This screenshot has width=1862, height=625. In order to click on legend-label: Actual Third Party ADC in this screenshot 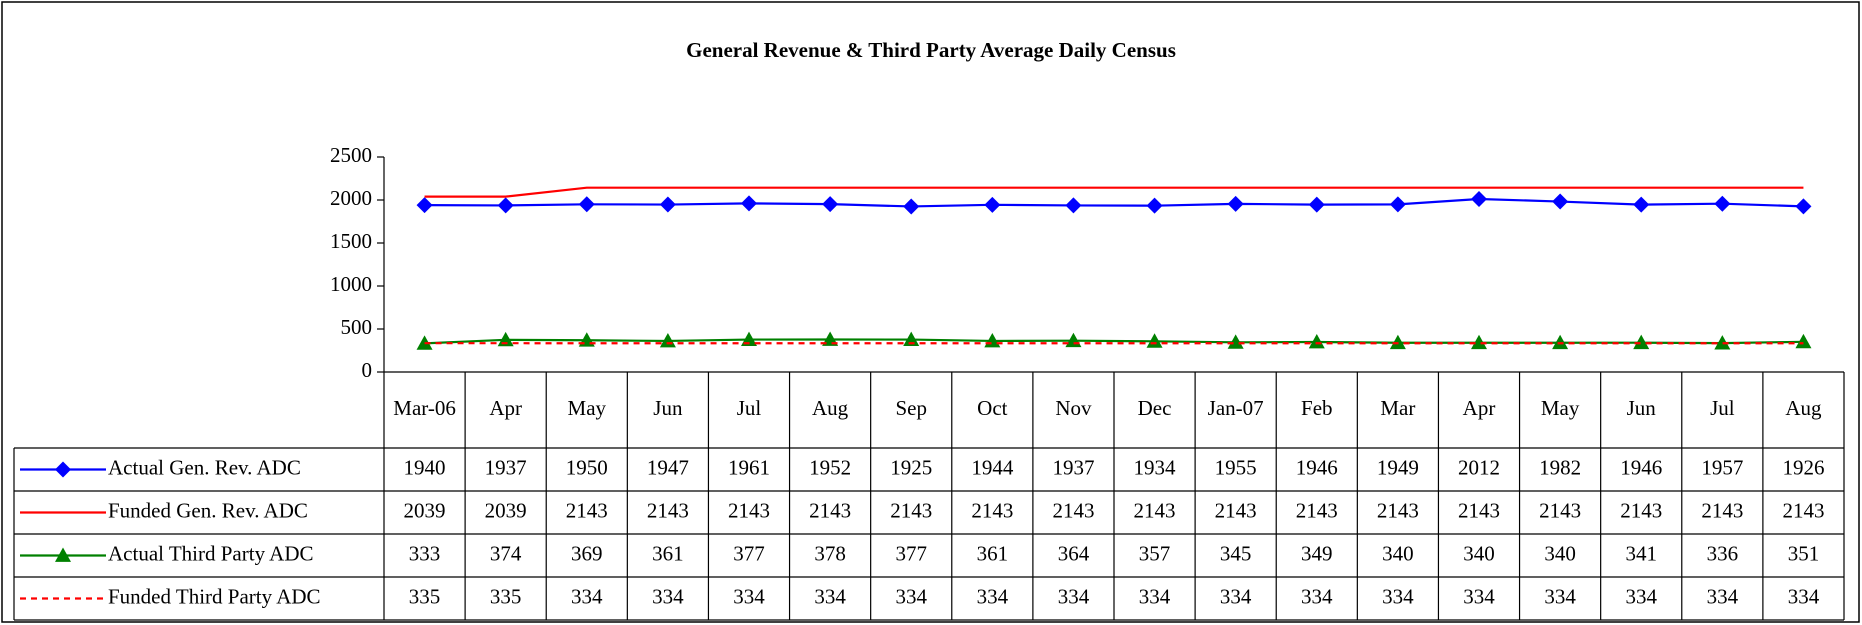, I will do `click(211, 553)`.